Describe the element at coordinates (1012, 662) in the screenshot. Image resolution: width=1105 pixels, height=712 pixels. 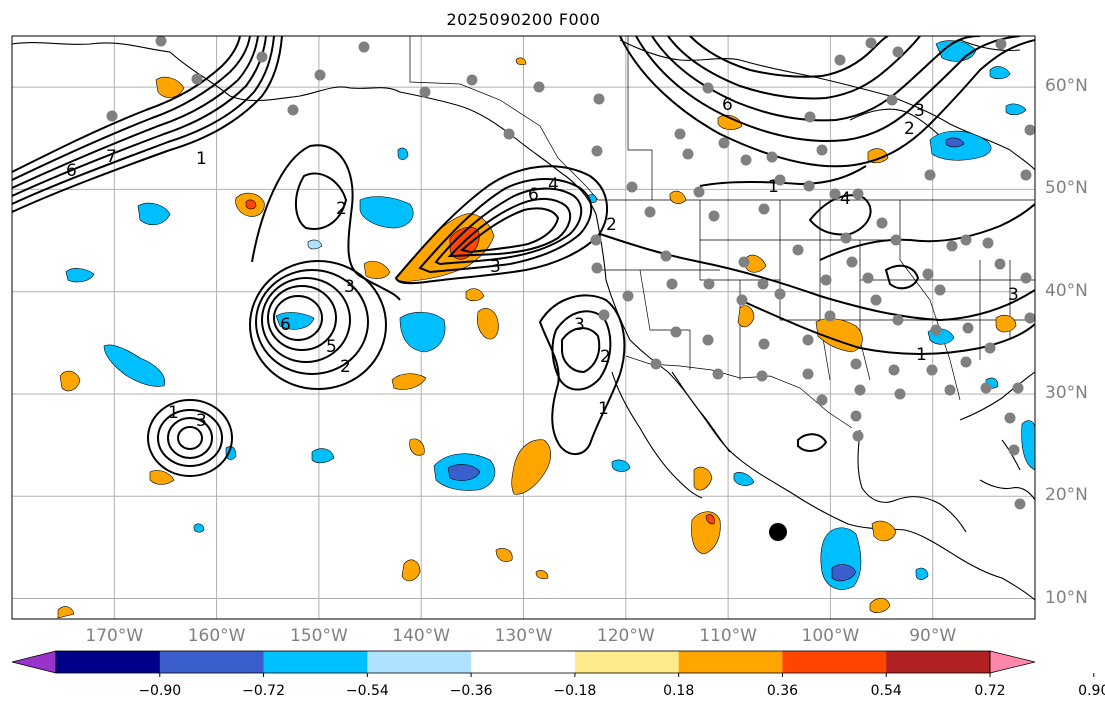
I see `colorbar-extend-high` at that location.